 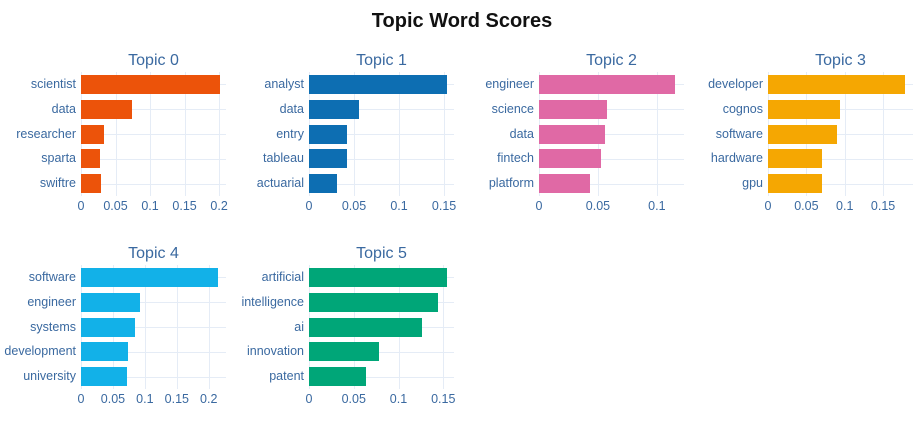 I want to click on bar-developer, so click(x=837, y=84).